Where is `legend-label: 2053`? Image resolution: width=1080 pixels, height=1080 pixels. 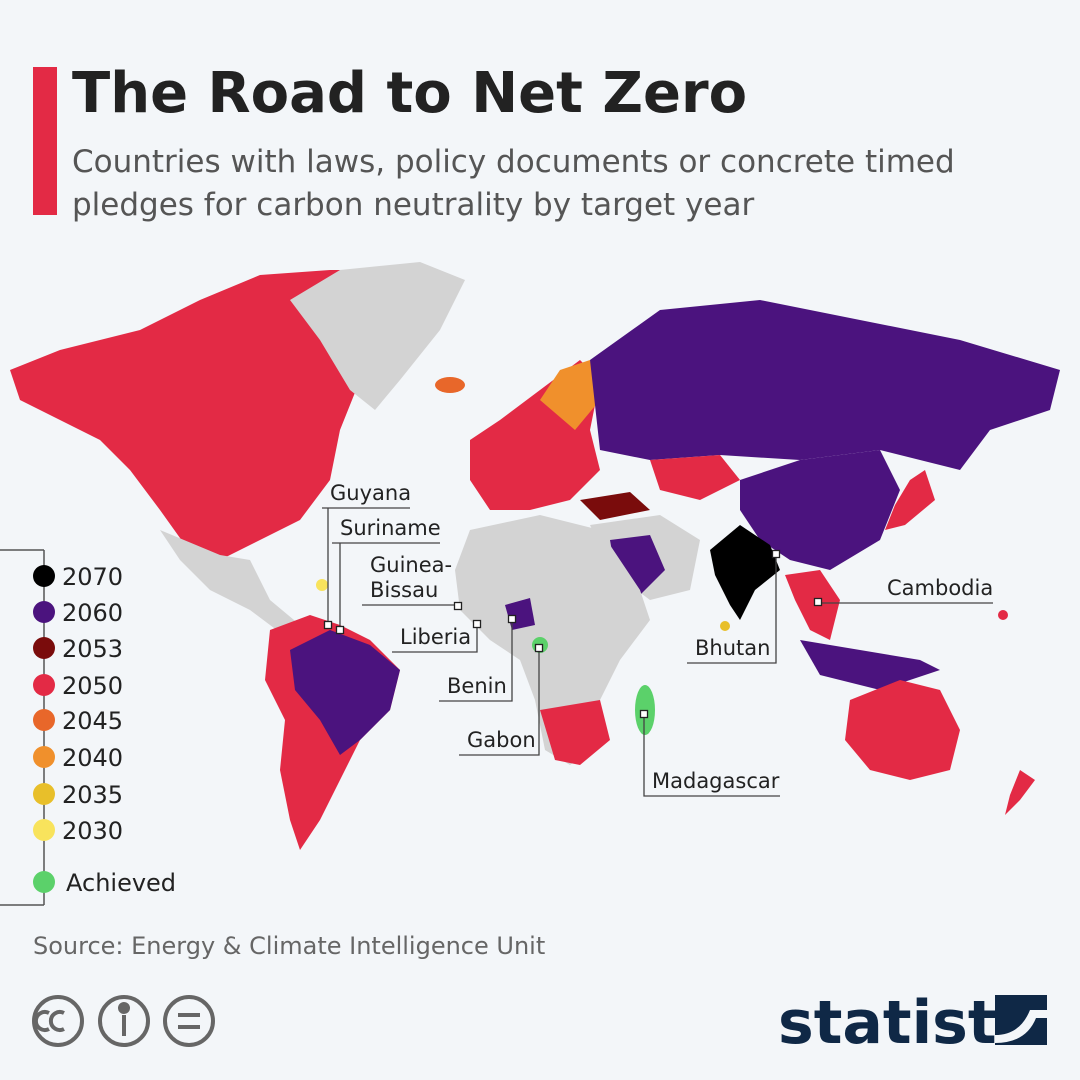
legend-label: 2053 is located at coordinates (92, 649).